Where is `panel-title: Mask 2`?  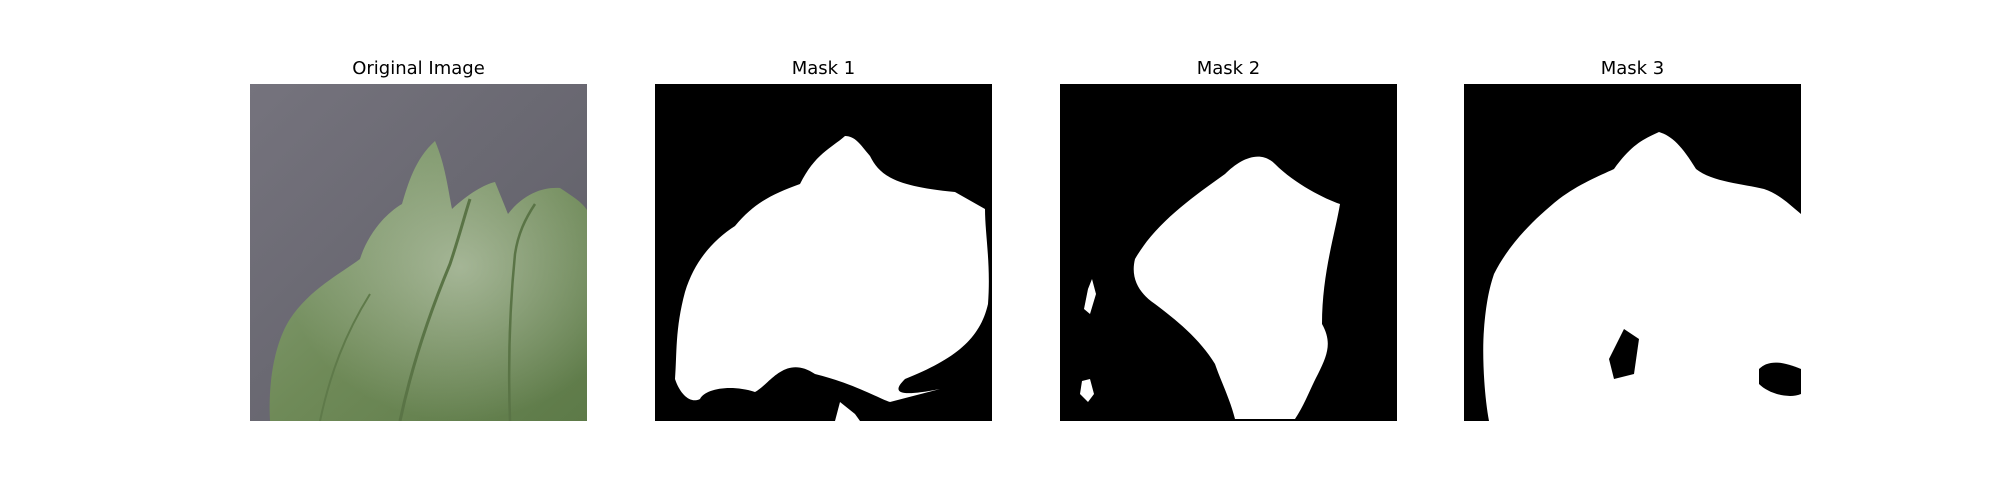
panel-title: Mask 2 is located at coordinates (1228, 68).